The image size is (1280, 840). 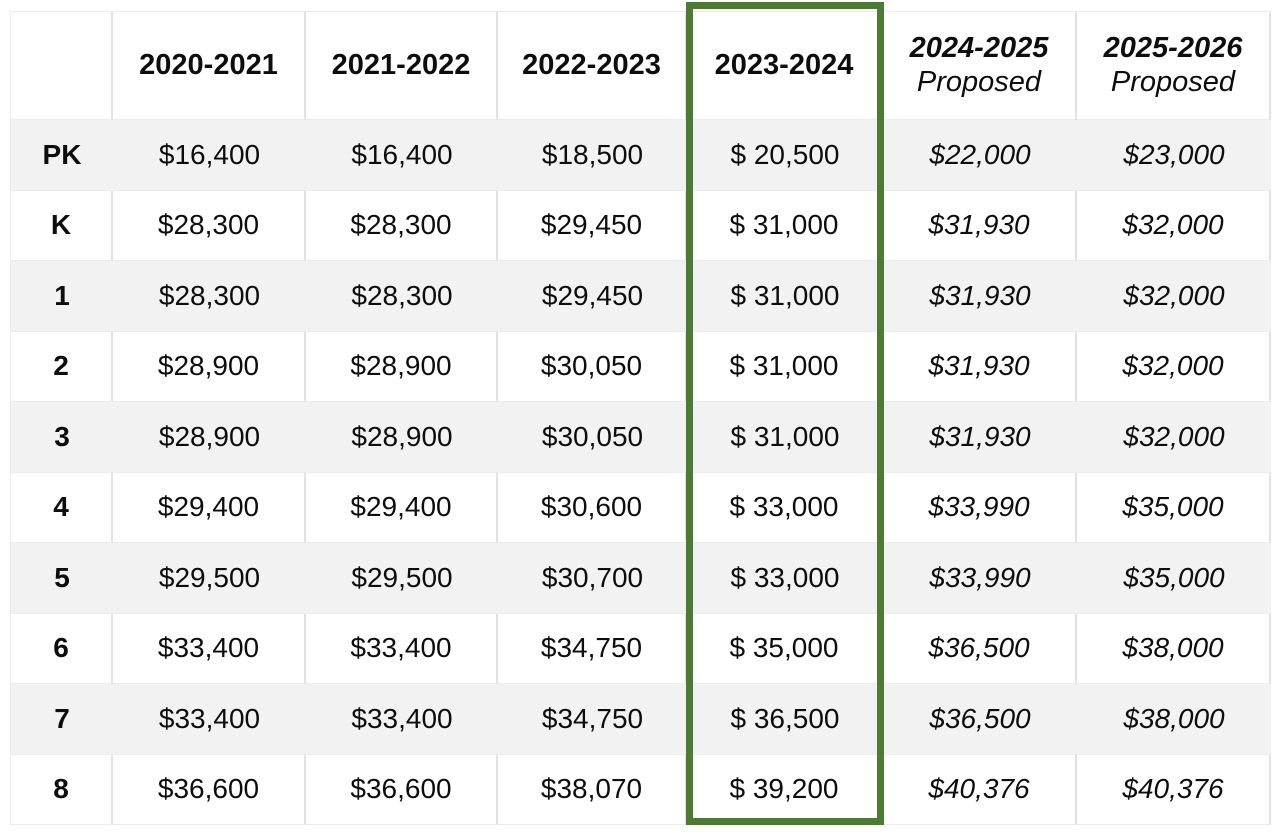 What do you see at coordinates (62, 437) in the screenshot?
I see `row-header-grade: 3` at bounding box center [62, 437].